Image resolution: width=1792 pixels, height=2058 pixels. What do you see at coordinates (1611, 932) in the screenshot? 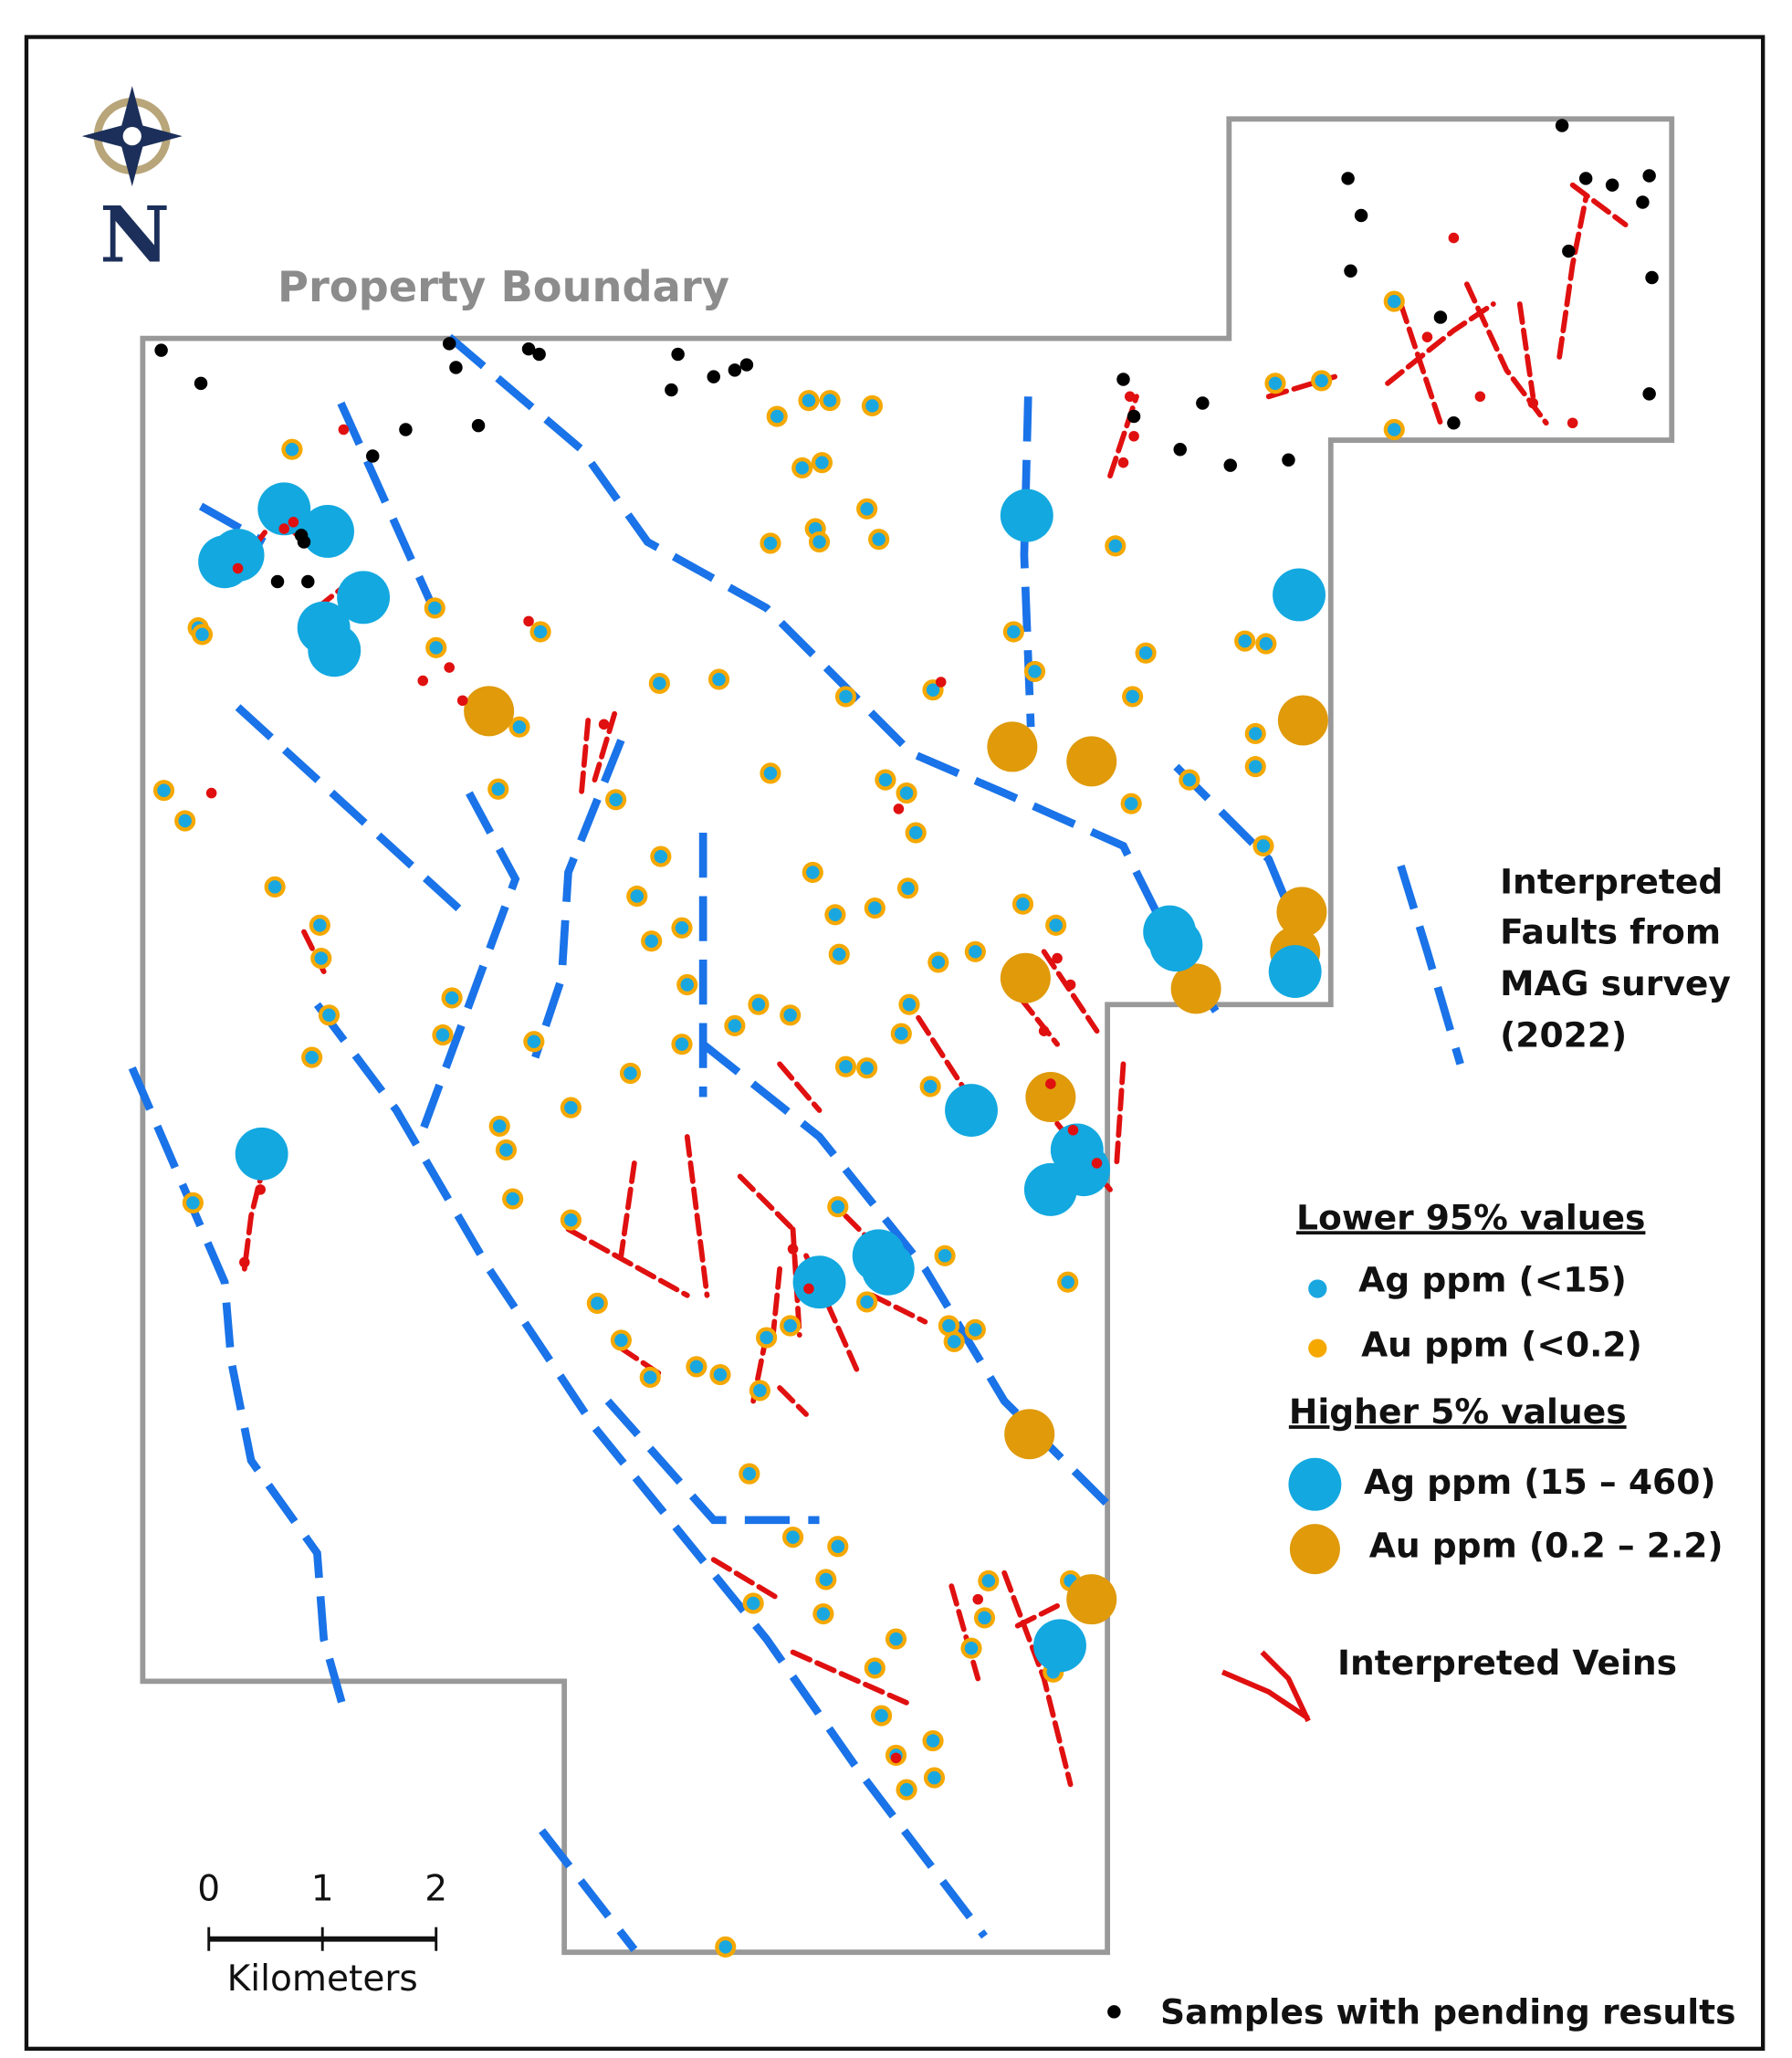
I see `legend-faults-line: Faults from` at bounding box center [1611, 932].